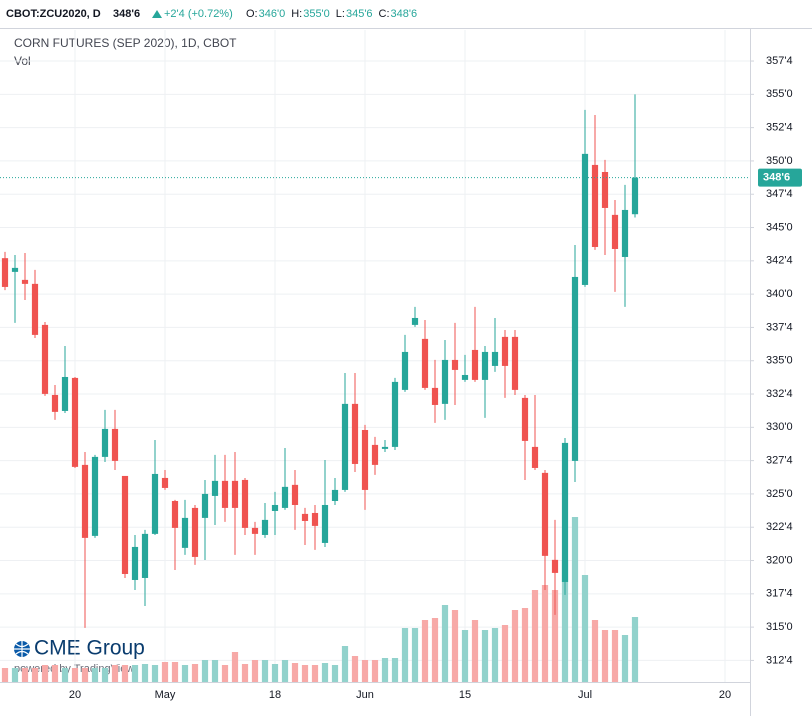 Image resolution: width=812 pixels, height=716 pixels. What do you see at coordinates (125, 43) in the screenshot?
I see `chart-title: CORN FUTURES (SEP 2020), 1D, CBOT` at bounding box center [125, 43].